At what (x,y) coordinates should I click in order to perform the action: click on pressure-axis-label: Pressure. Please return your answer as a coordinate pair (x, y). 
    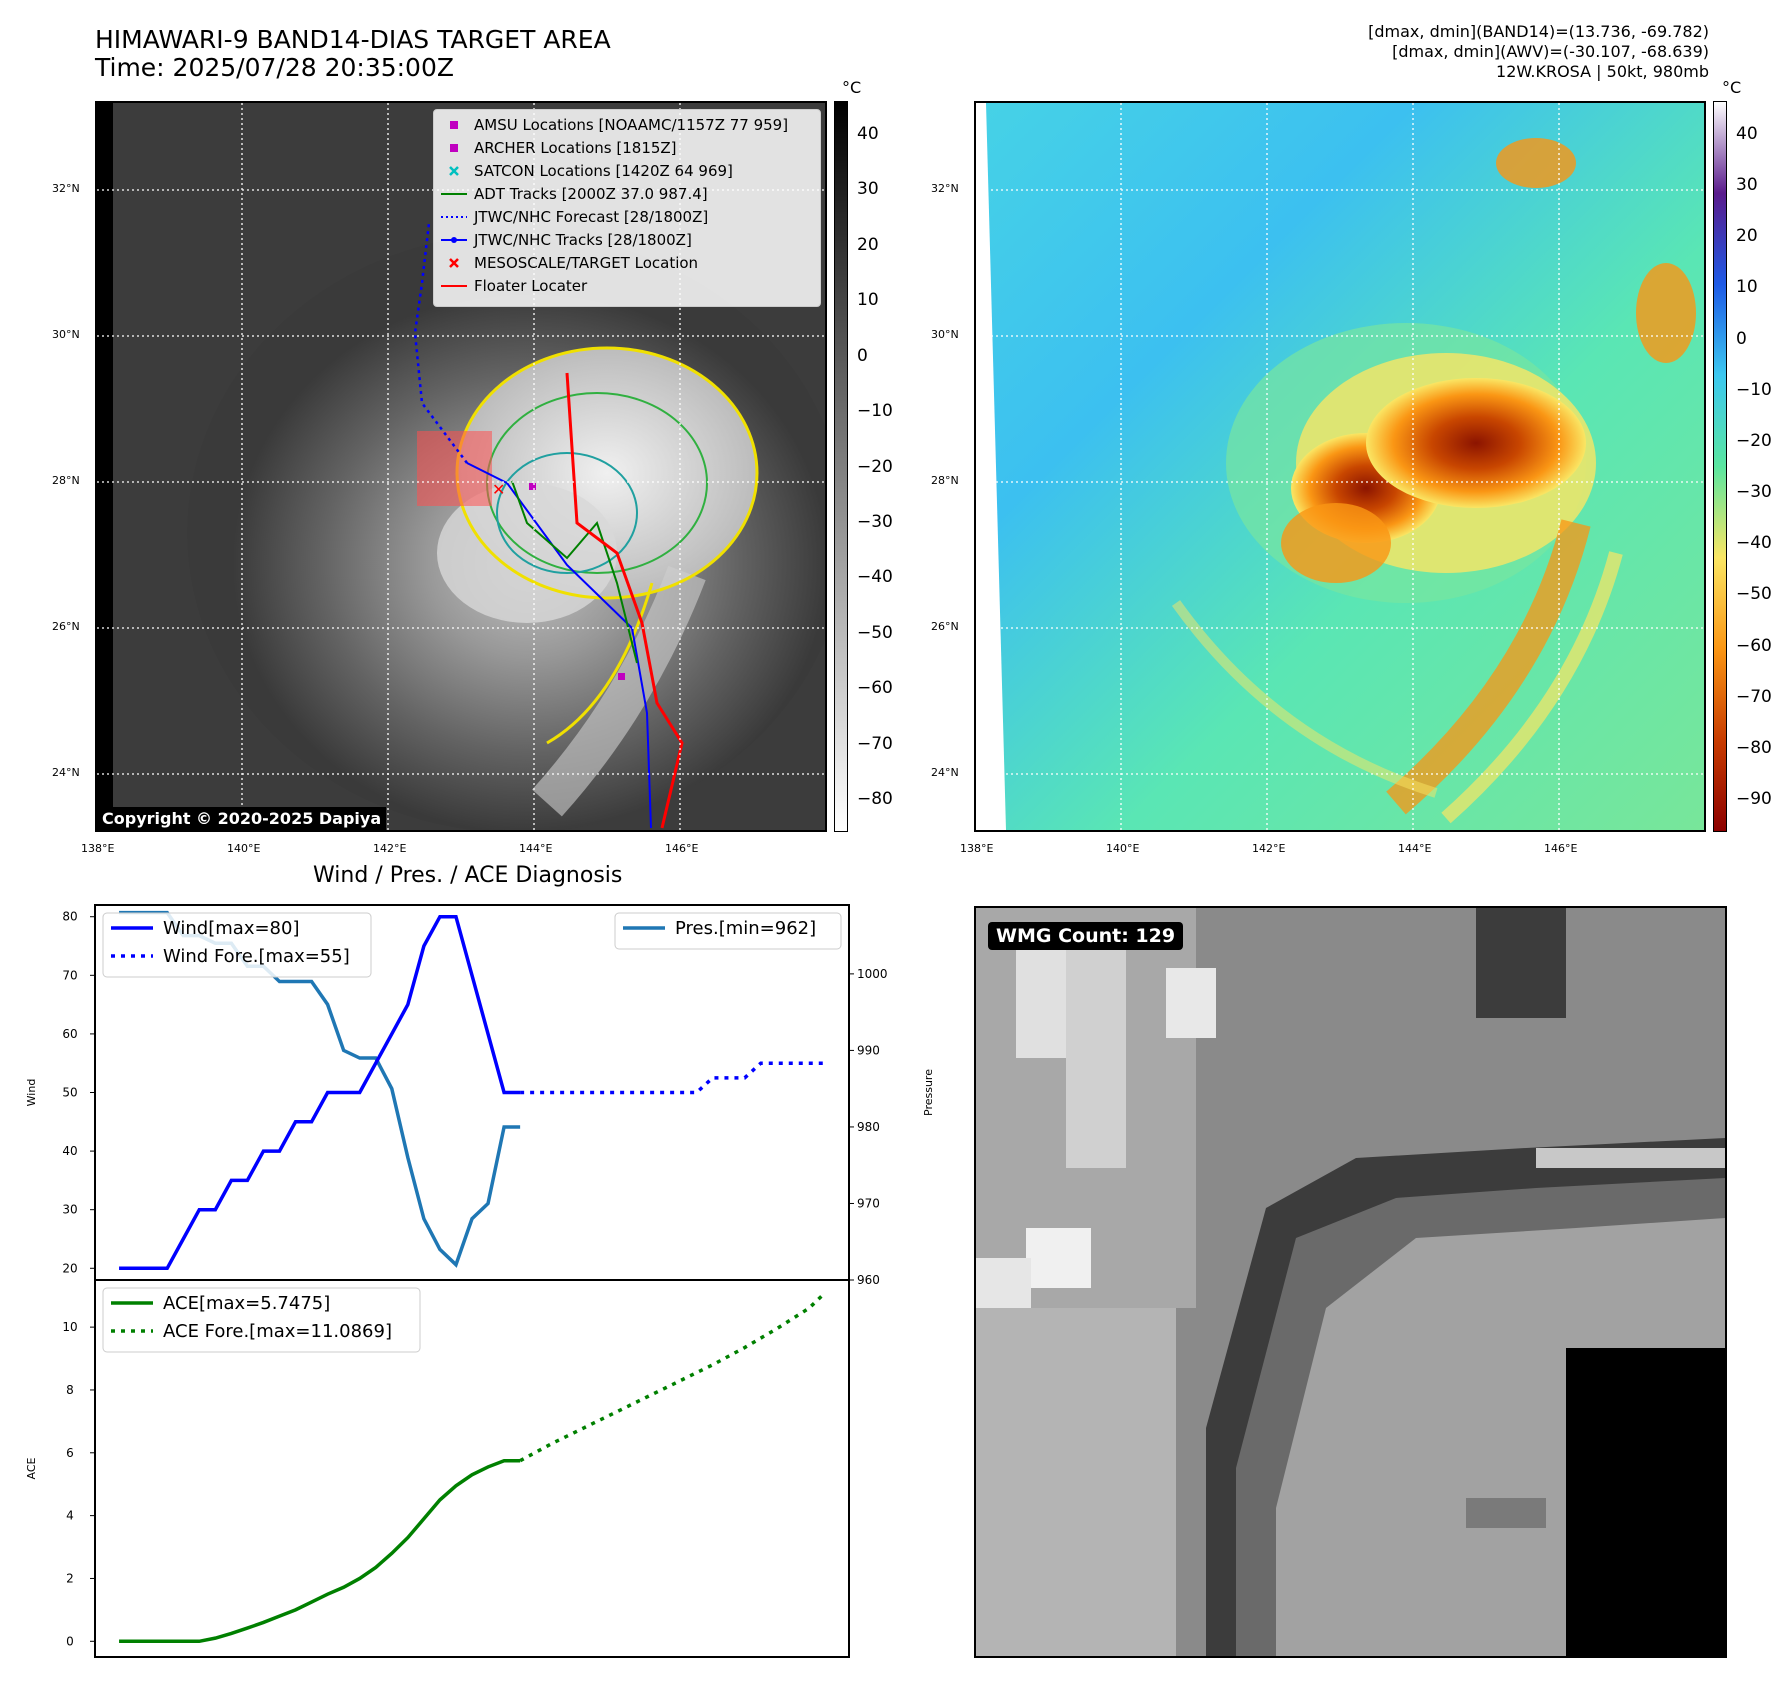
    Looking at the image, I should click on (928, 1092).